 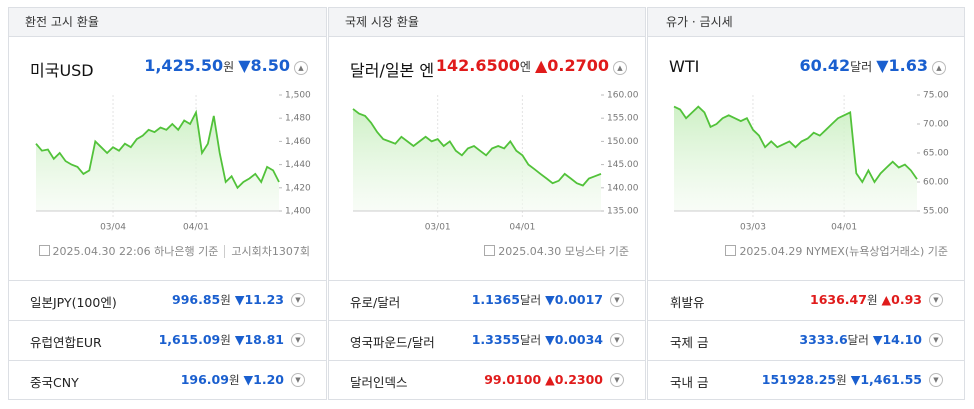 I want to click on row-name: 중국CNY, so click(x=54, y=382).